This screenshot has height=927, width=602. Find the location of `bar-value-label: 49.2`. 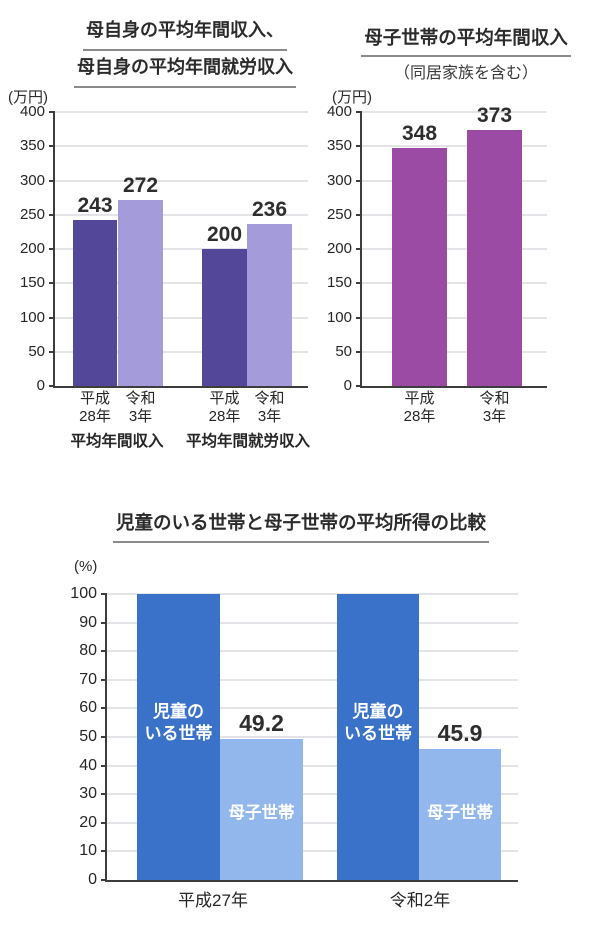

bar-value-label: 49.2 is located at coordinates (261, 723).